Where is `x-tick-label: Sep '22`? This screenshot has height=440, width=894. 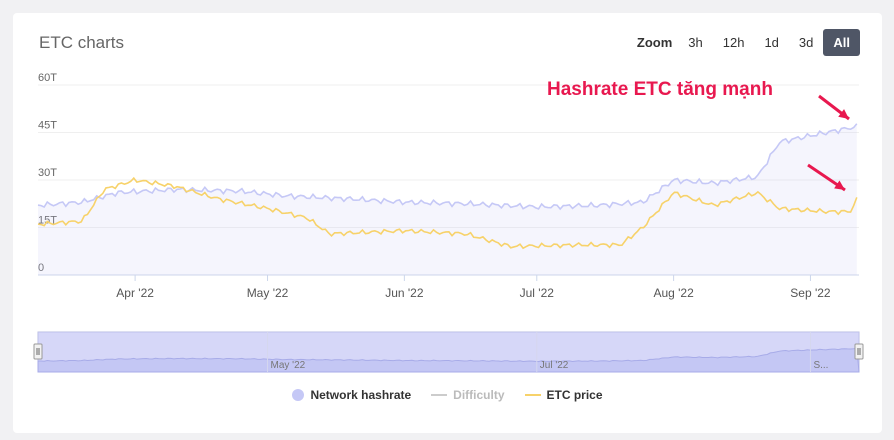
x-tick-label: Sep '22 is located at coordinates (810, 293).